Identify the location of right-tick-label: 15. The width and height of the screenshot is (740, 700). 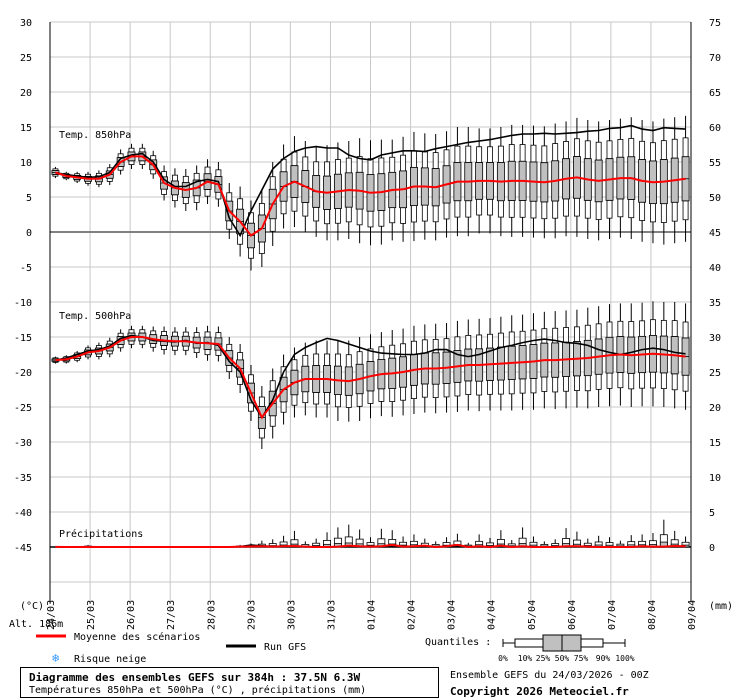
(715, 443).